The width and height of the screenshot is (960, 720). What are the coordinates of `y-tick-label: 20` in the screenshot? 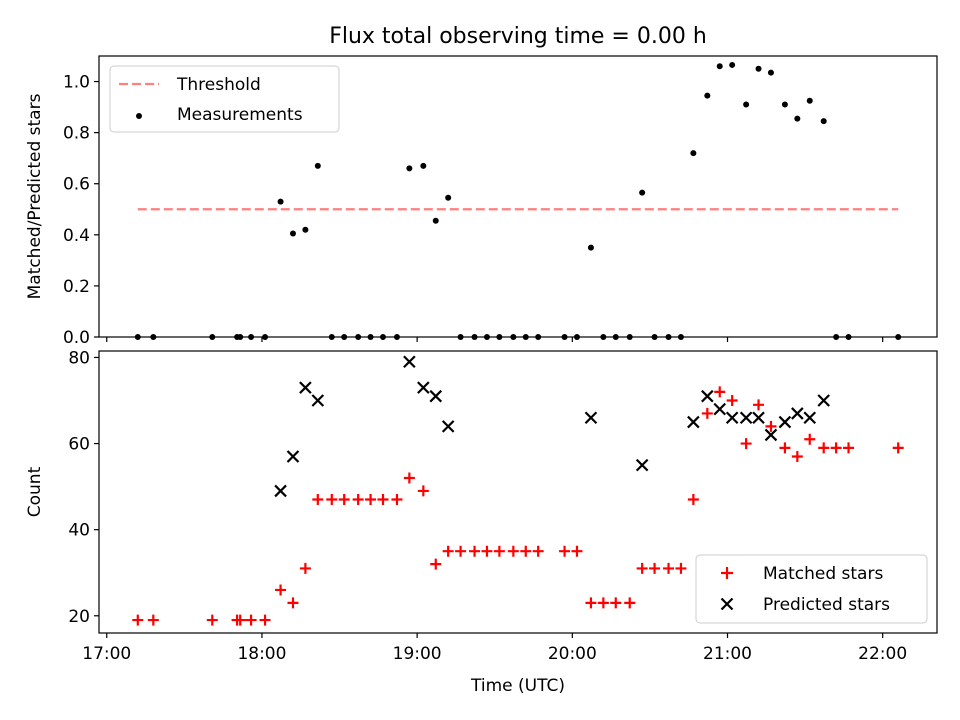 It's located at (79, 617).